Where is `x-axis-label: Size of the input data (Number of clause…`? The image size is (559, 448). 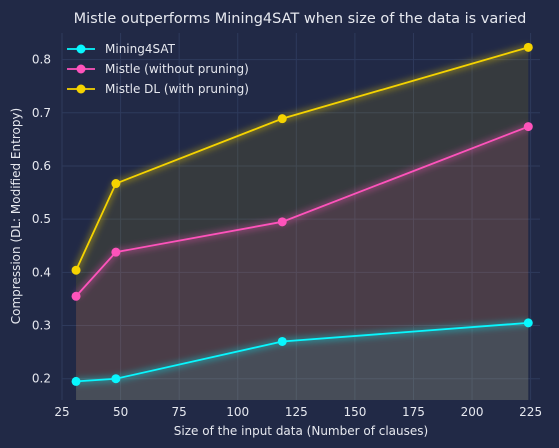 x-axis-label: Size of the input data (Number of clause… is located at coordinates (301, 431).